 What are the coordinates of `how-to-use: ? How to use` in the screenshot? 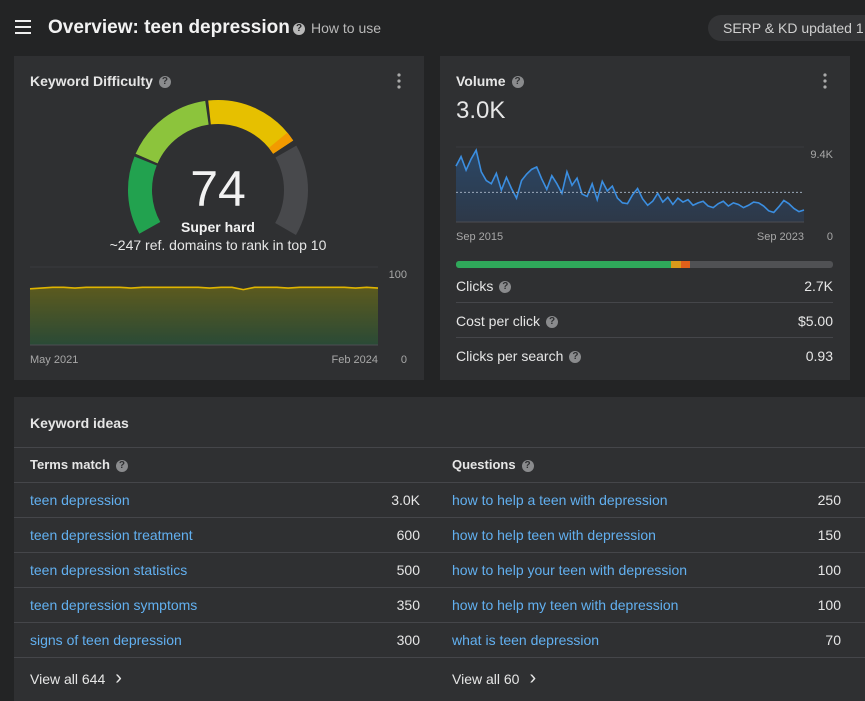 It's located at (337, 28).